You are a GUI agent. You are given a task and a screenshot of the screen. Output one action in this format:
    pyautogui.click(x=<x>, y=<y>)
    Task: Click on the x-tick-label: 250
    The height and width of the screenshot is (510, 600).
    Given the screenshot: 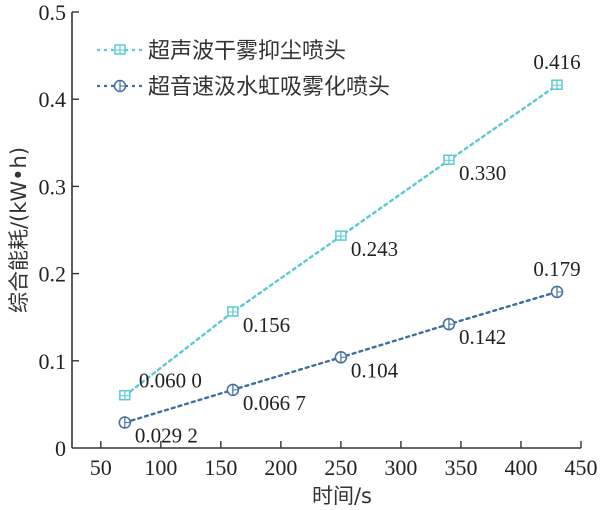 What is the action you would take?
    pyautogui.click(x=340, y=467)
    